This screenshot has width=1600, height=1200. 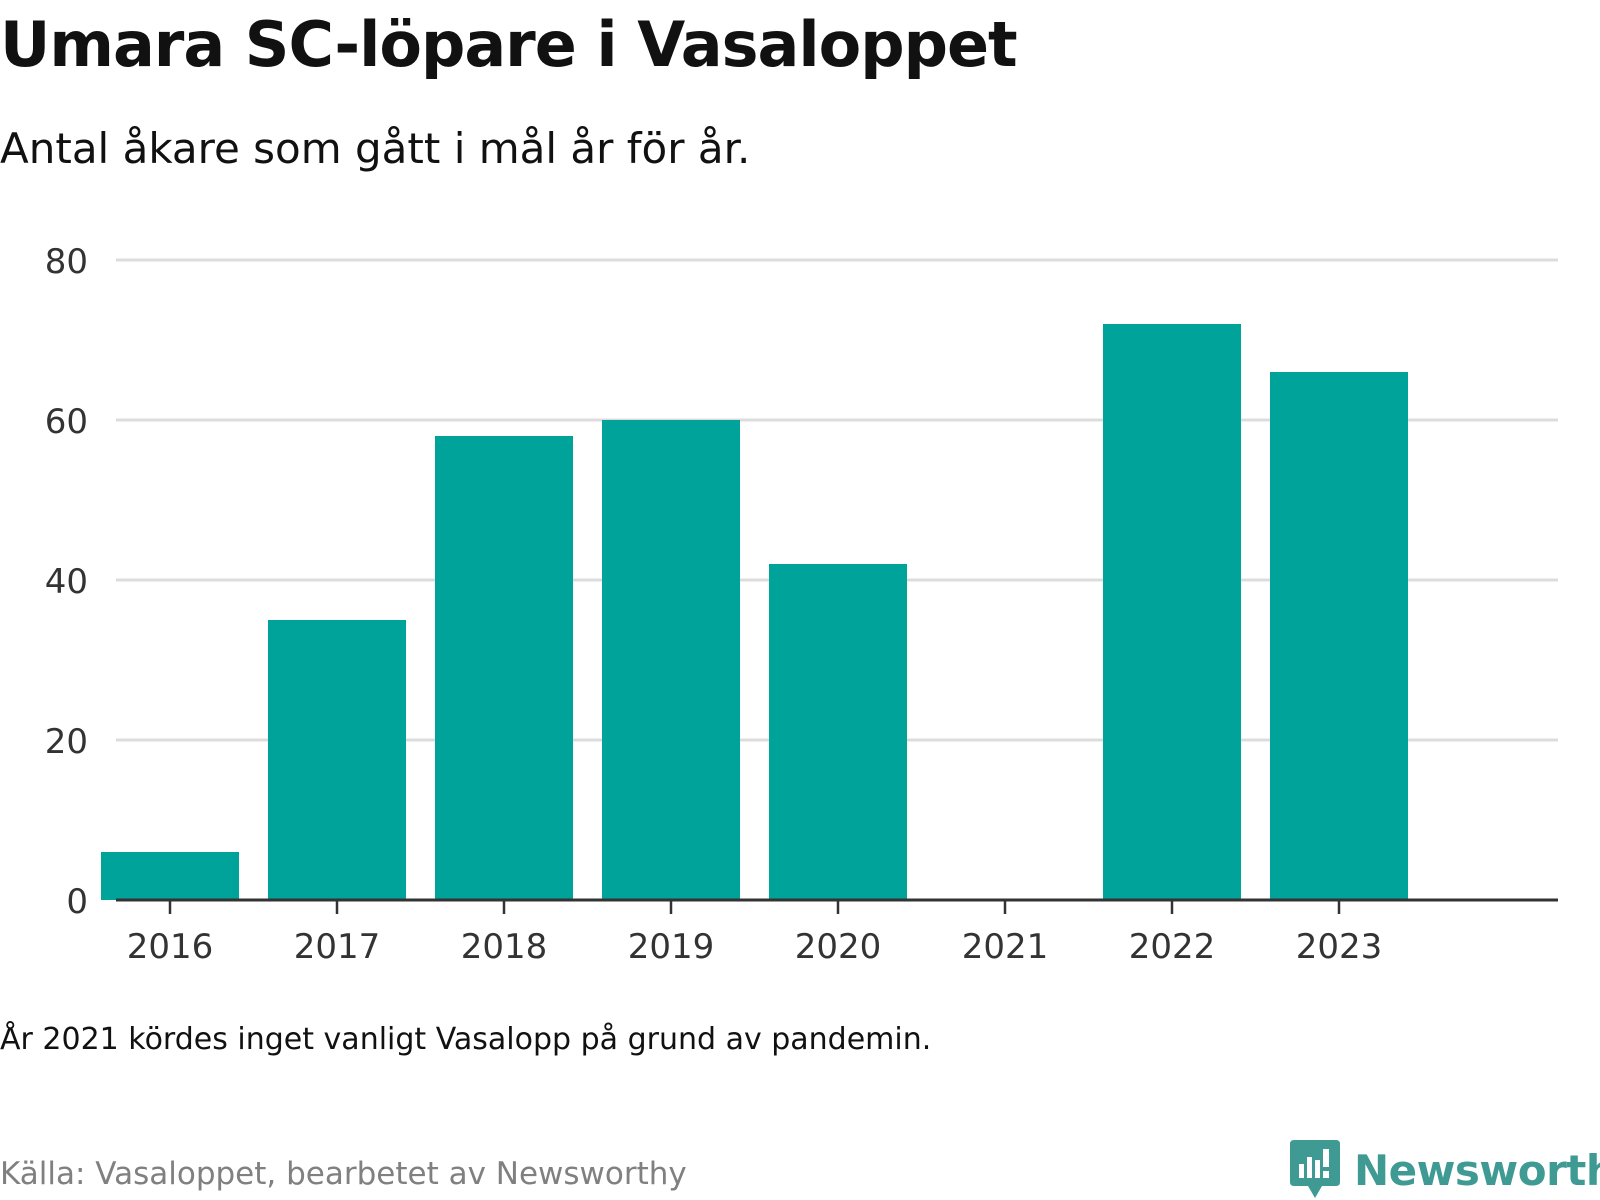 I want to click on chart-subtitle: Antal åkare som gått i mål år för år., so click(x=375, y=148).